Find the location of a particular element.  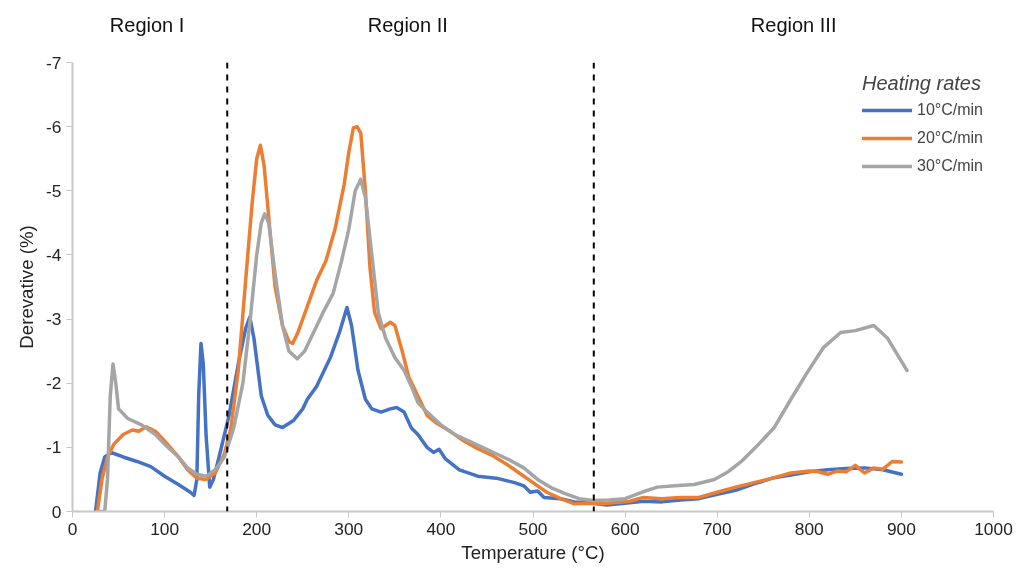

y-tick-label: 0 is located at coordinates (56, 511).